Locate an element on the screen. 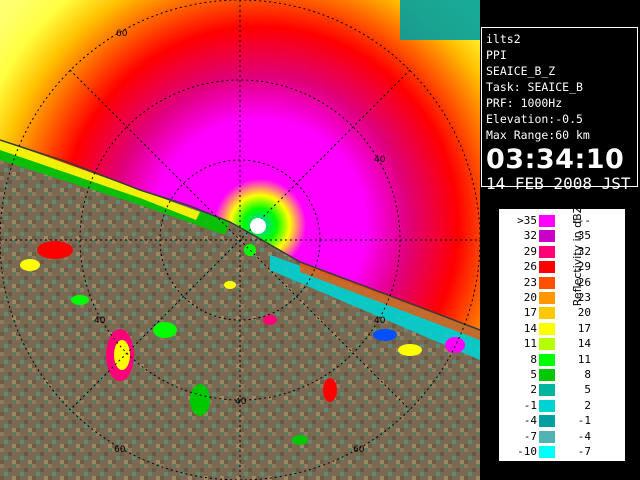  legend-low-value: 32 is located at coordinates (530, 236).